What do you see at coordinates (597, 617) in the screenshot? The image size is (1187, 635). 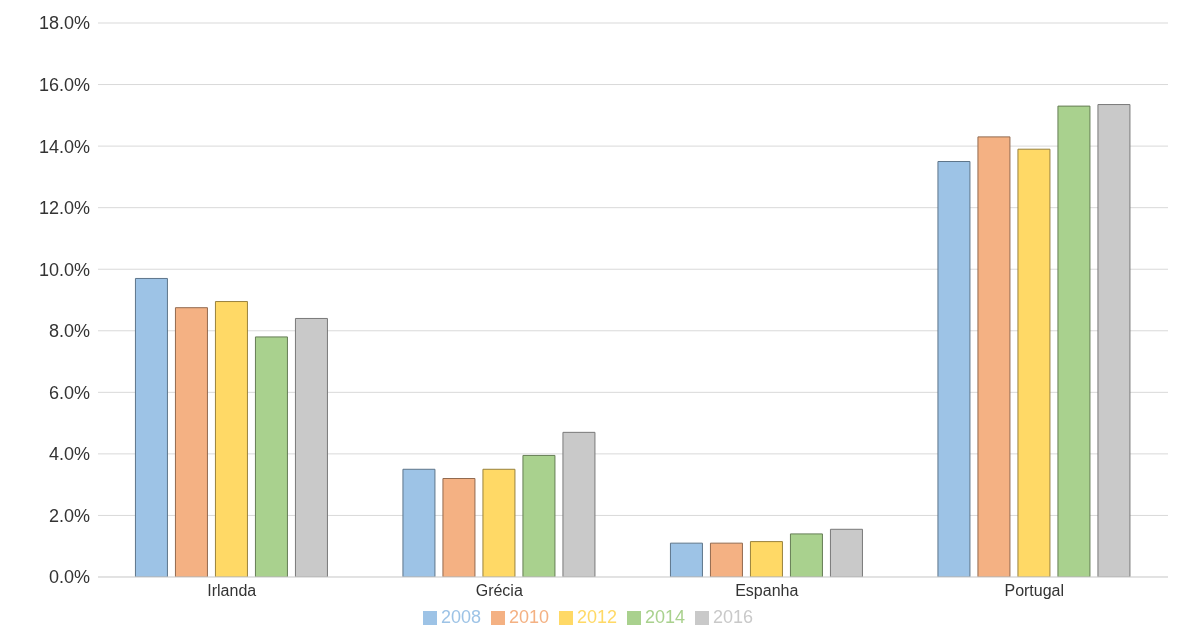 I see `legend-label: 2012` at bounding box center [597, 617].